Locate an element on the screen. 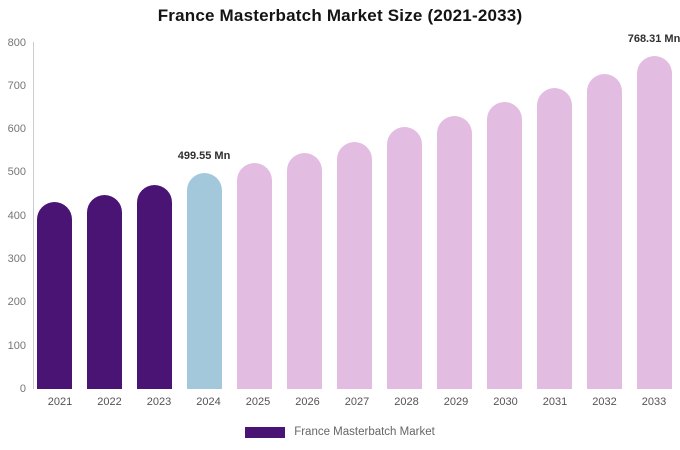 Image resolution: width=680 pixels, height=450 pixels. bar-2026 is located at coordinates (304, 270).